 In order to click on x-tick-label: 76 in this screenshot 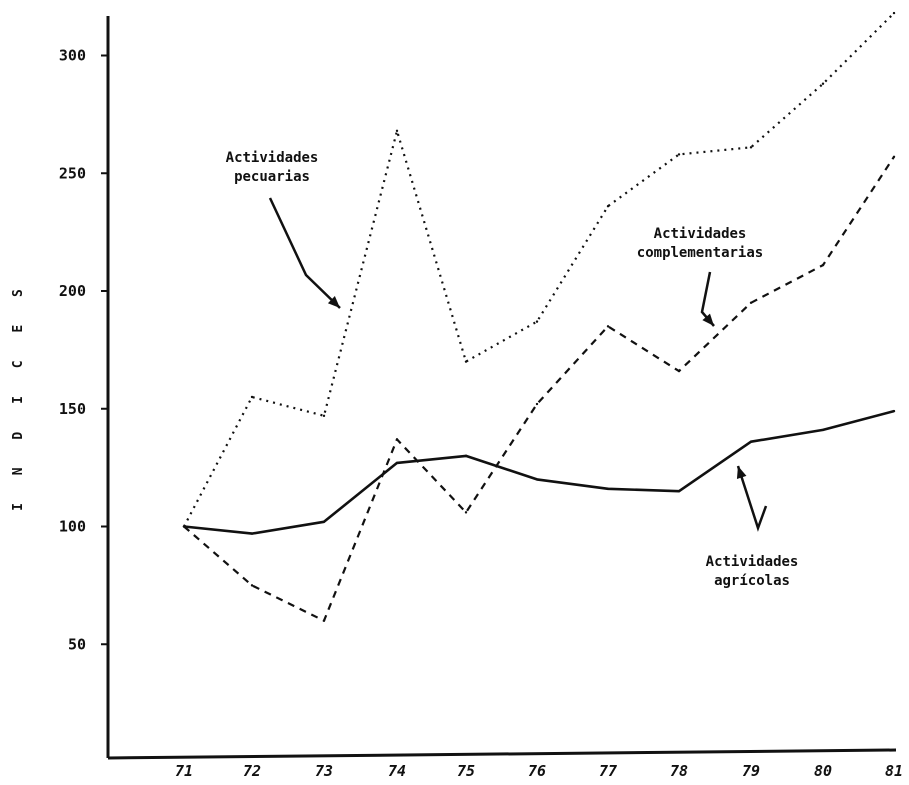, I will do `click(537, 771)`.